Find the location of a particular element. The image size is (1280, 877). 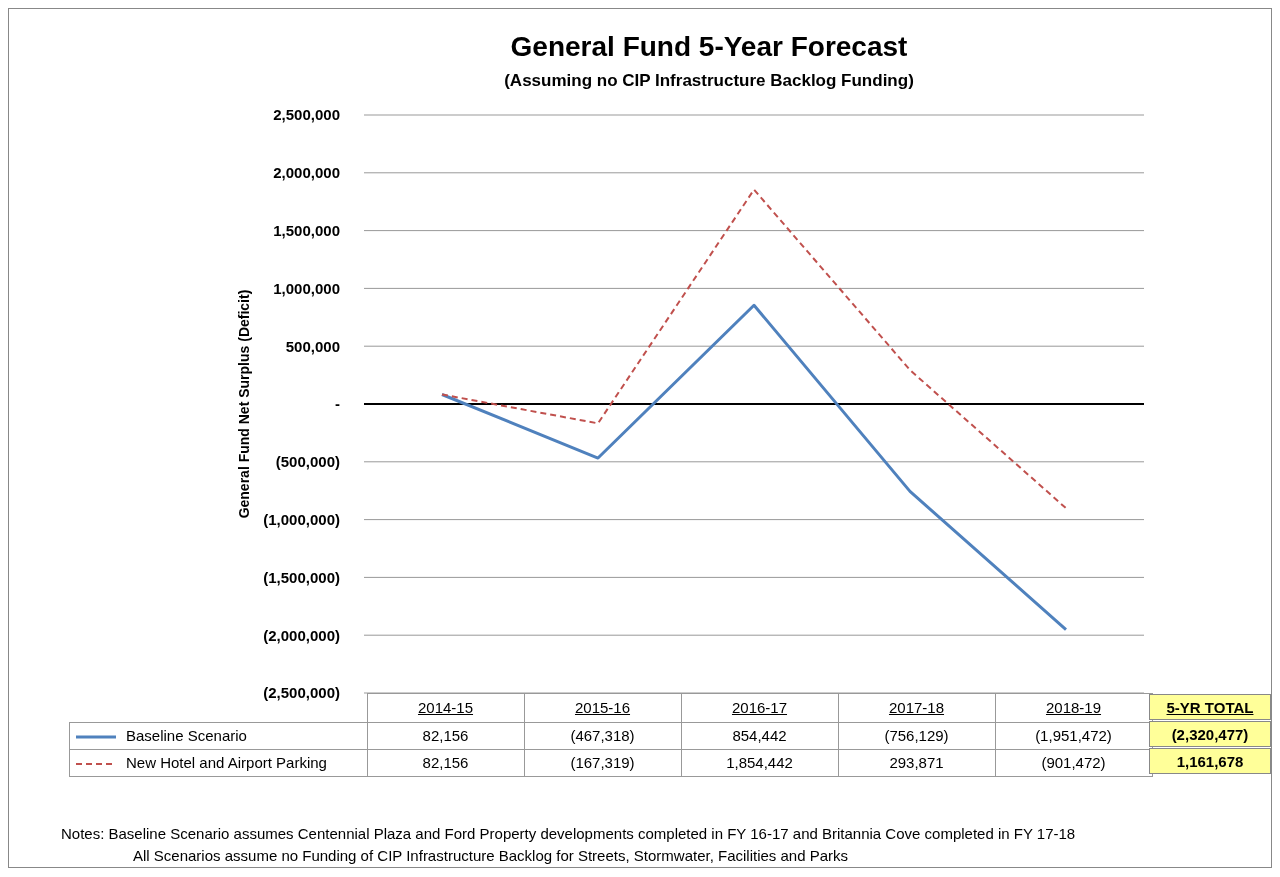

chart-subtitle: (Assuming no CIP Infrastructure Backlog Funding) is located at coordinates (709, 81).